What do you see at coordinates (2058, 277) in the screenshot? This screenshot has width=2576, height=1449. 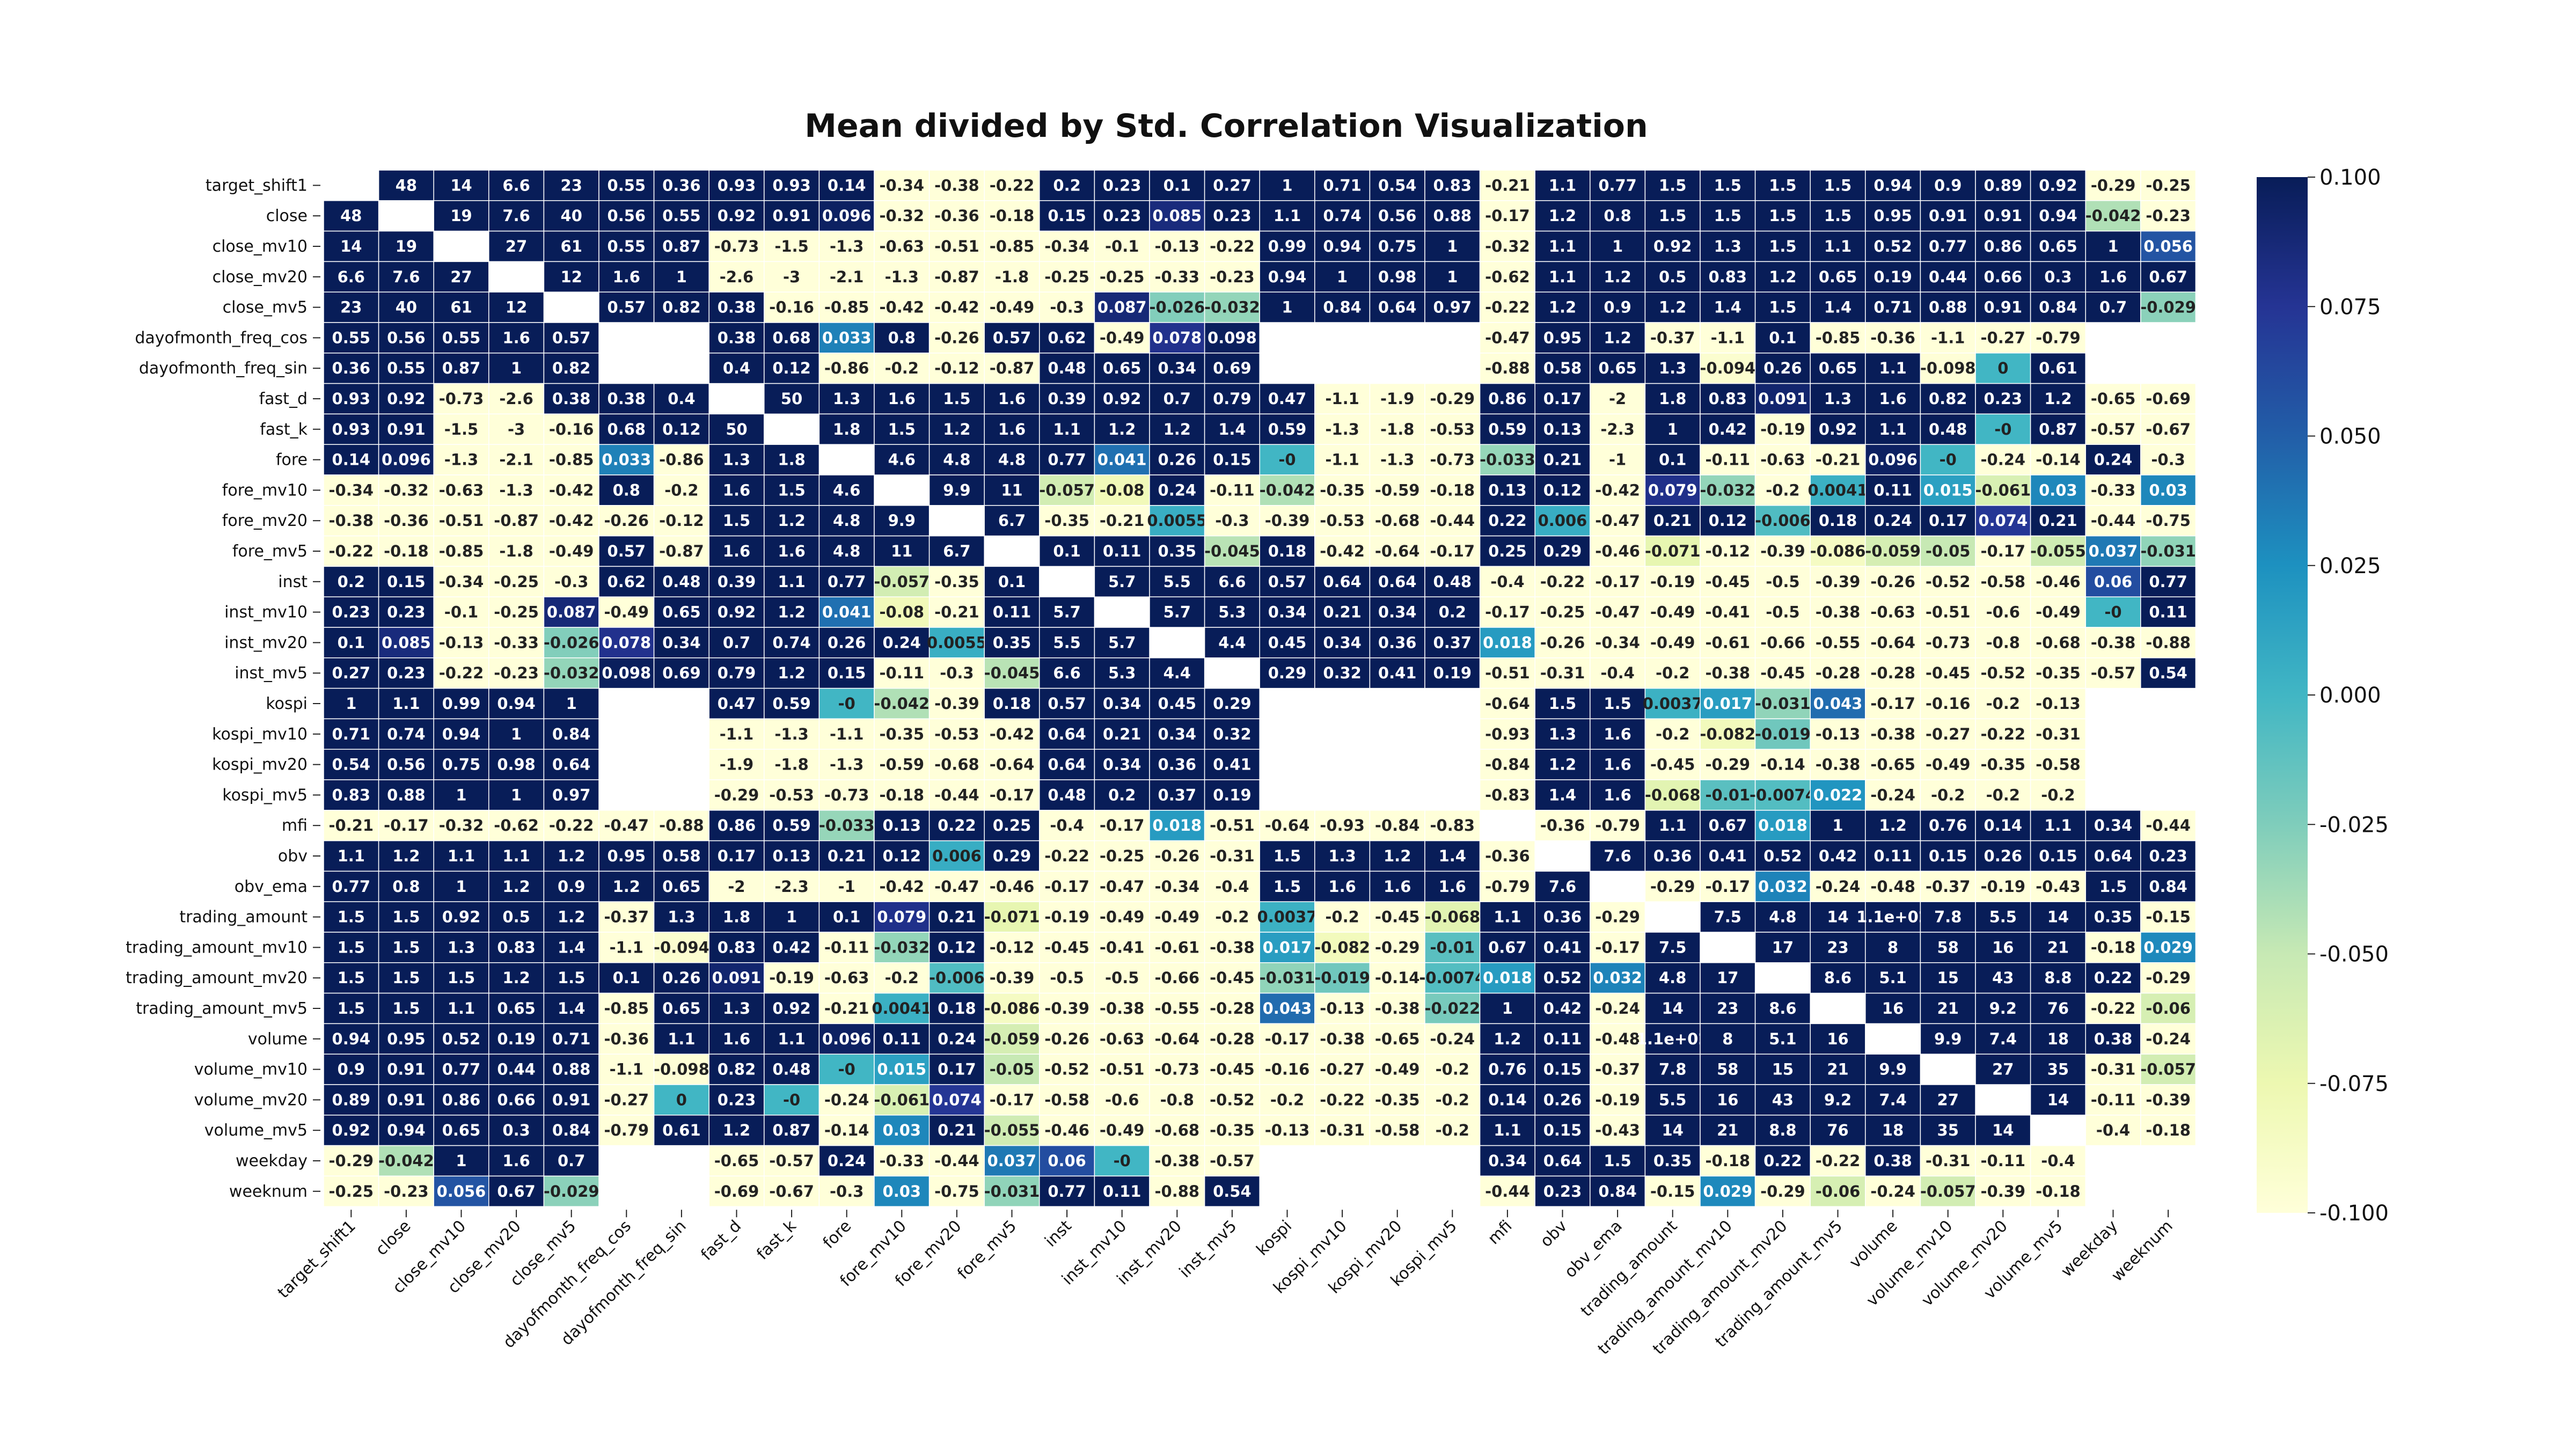 I see `cell-value-label: 0.3` at bounding box center [2058, 277].